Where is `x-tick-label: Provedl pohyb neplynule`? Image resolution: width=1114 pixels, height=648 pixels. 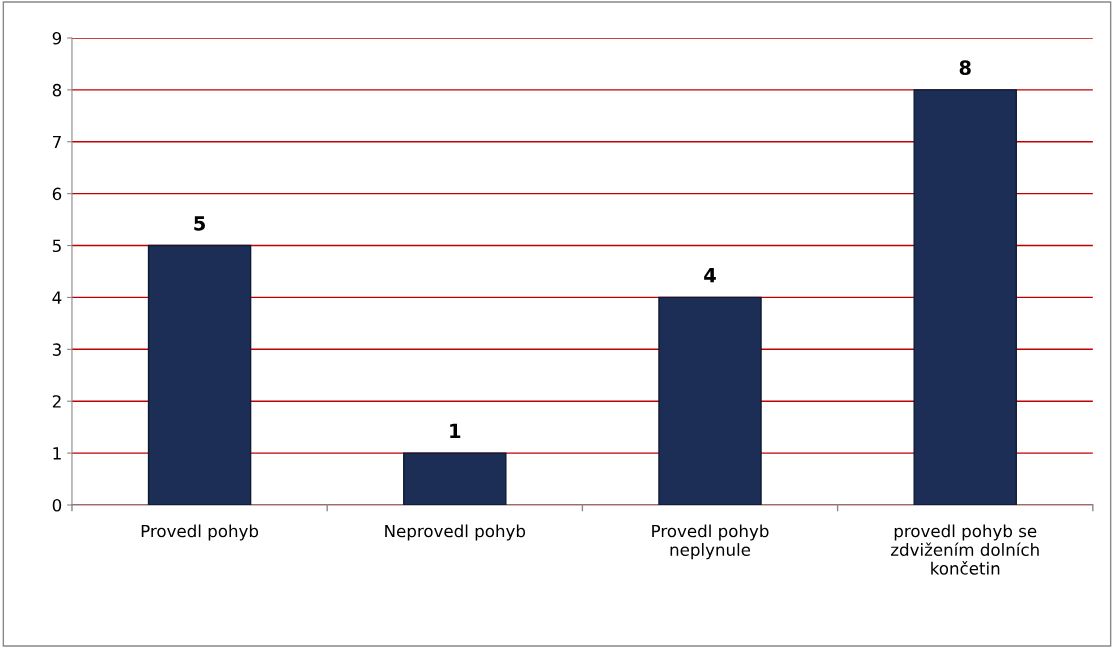
x-tick-label: Provedl pohyb neplynule is located at coordinates (710, 542).